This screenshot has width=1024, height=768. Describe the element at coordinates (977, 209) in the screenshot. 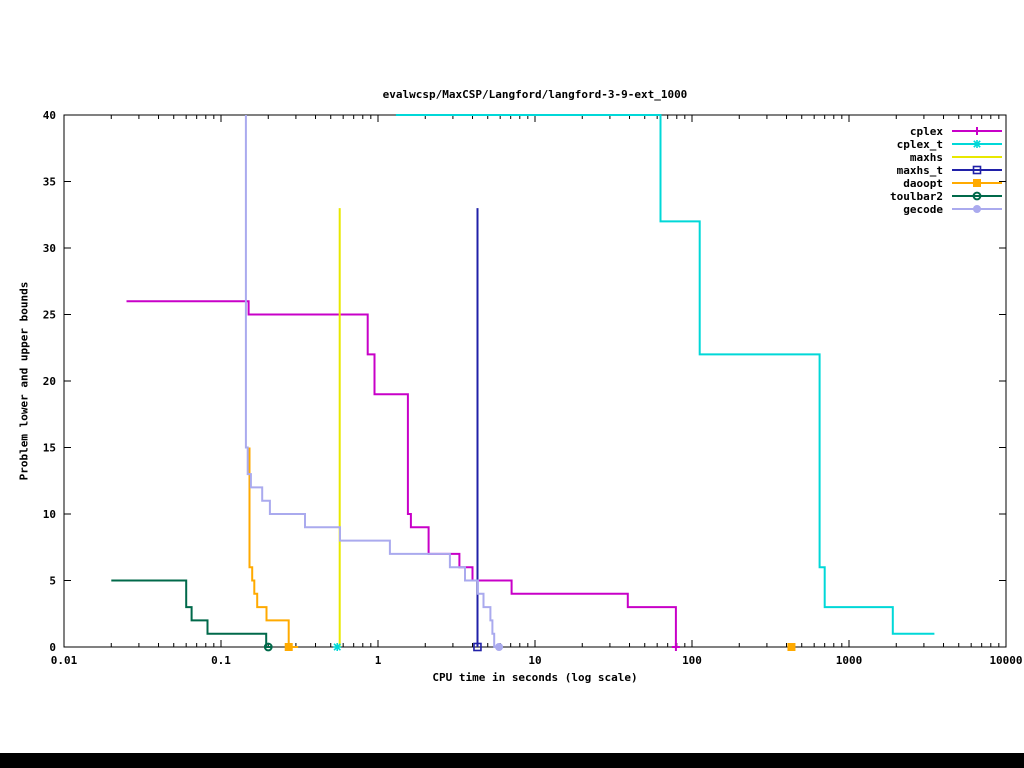

I see `legend-marker-gecode` at that location.